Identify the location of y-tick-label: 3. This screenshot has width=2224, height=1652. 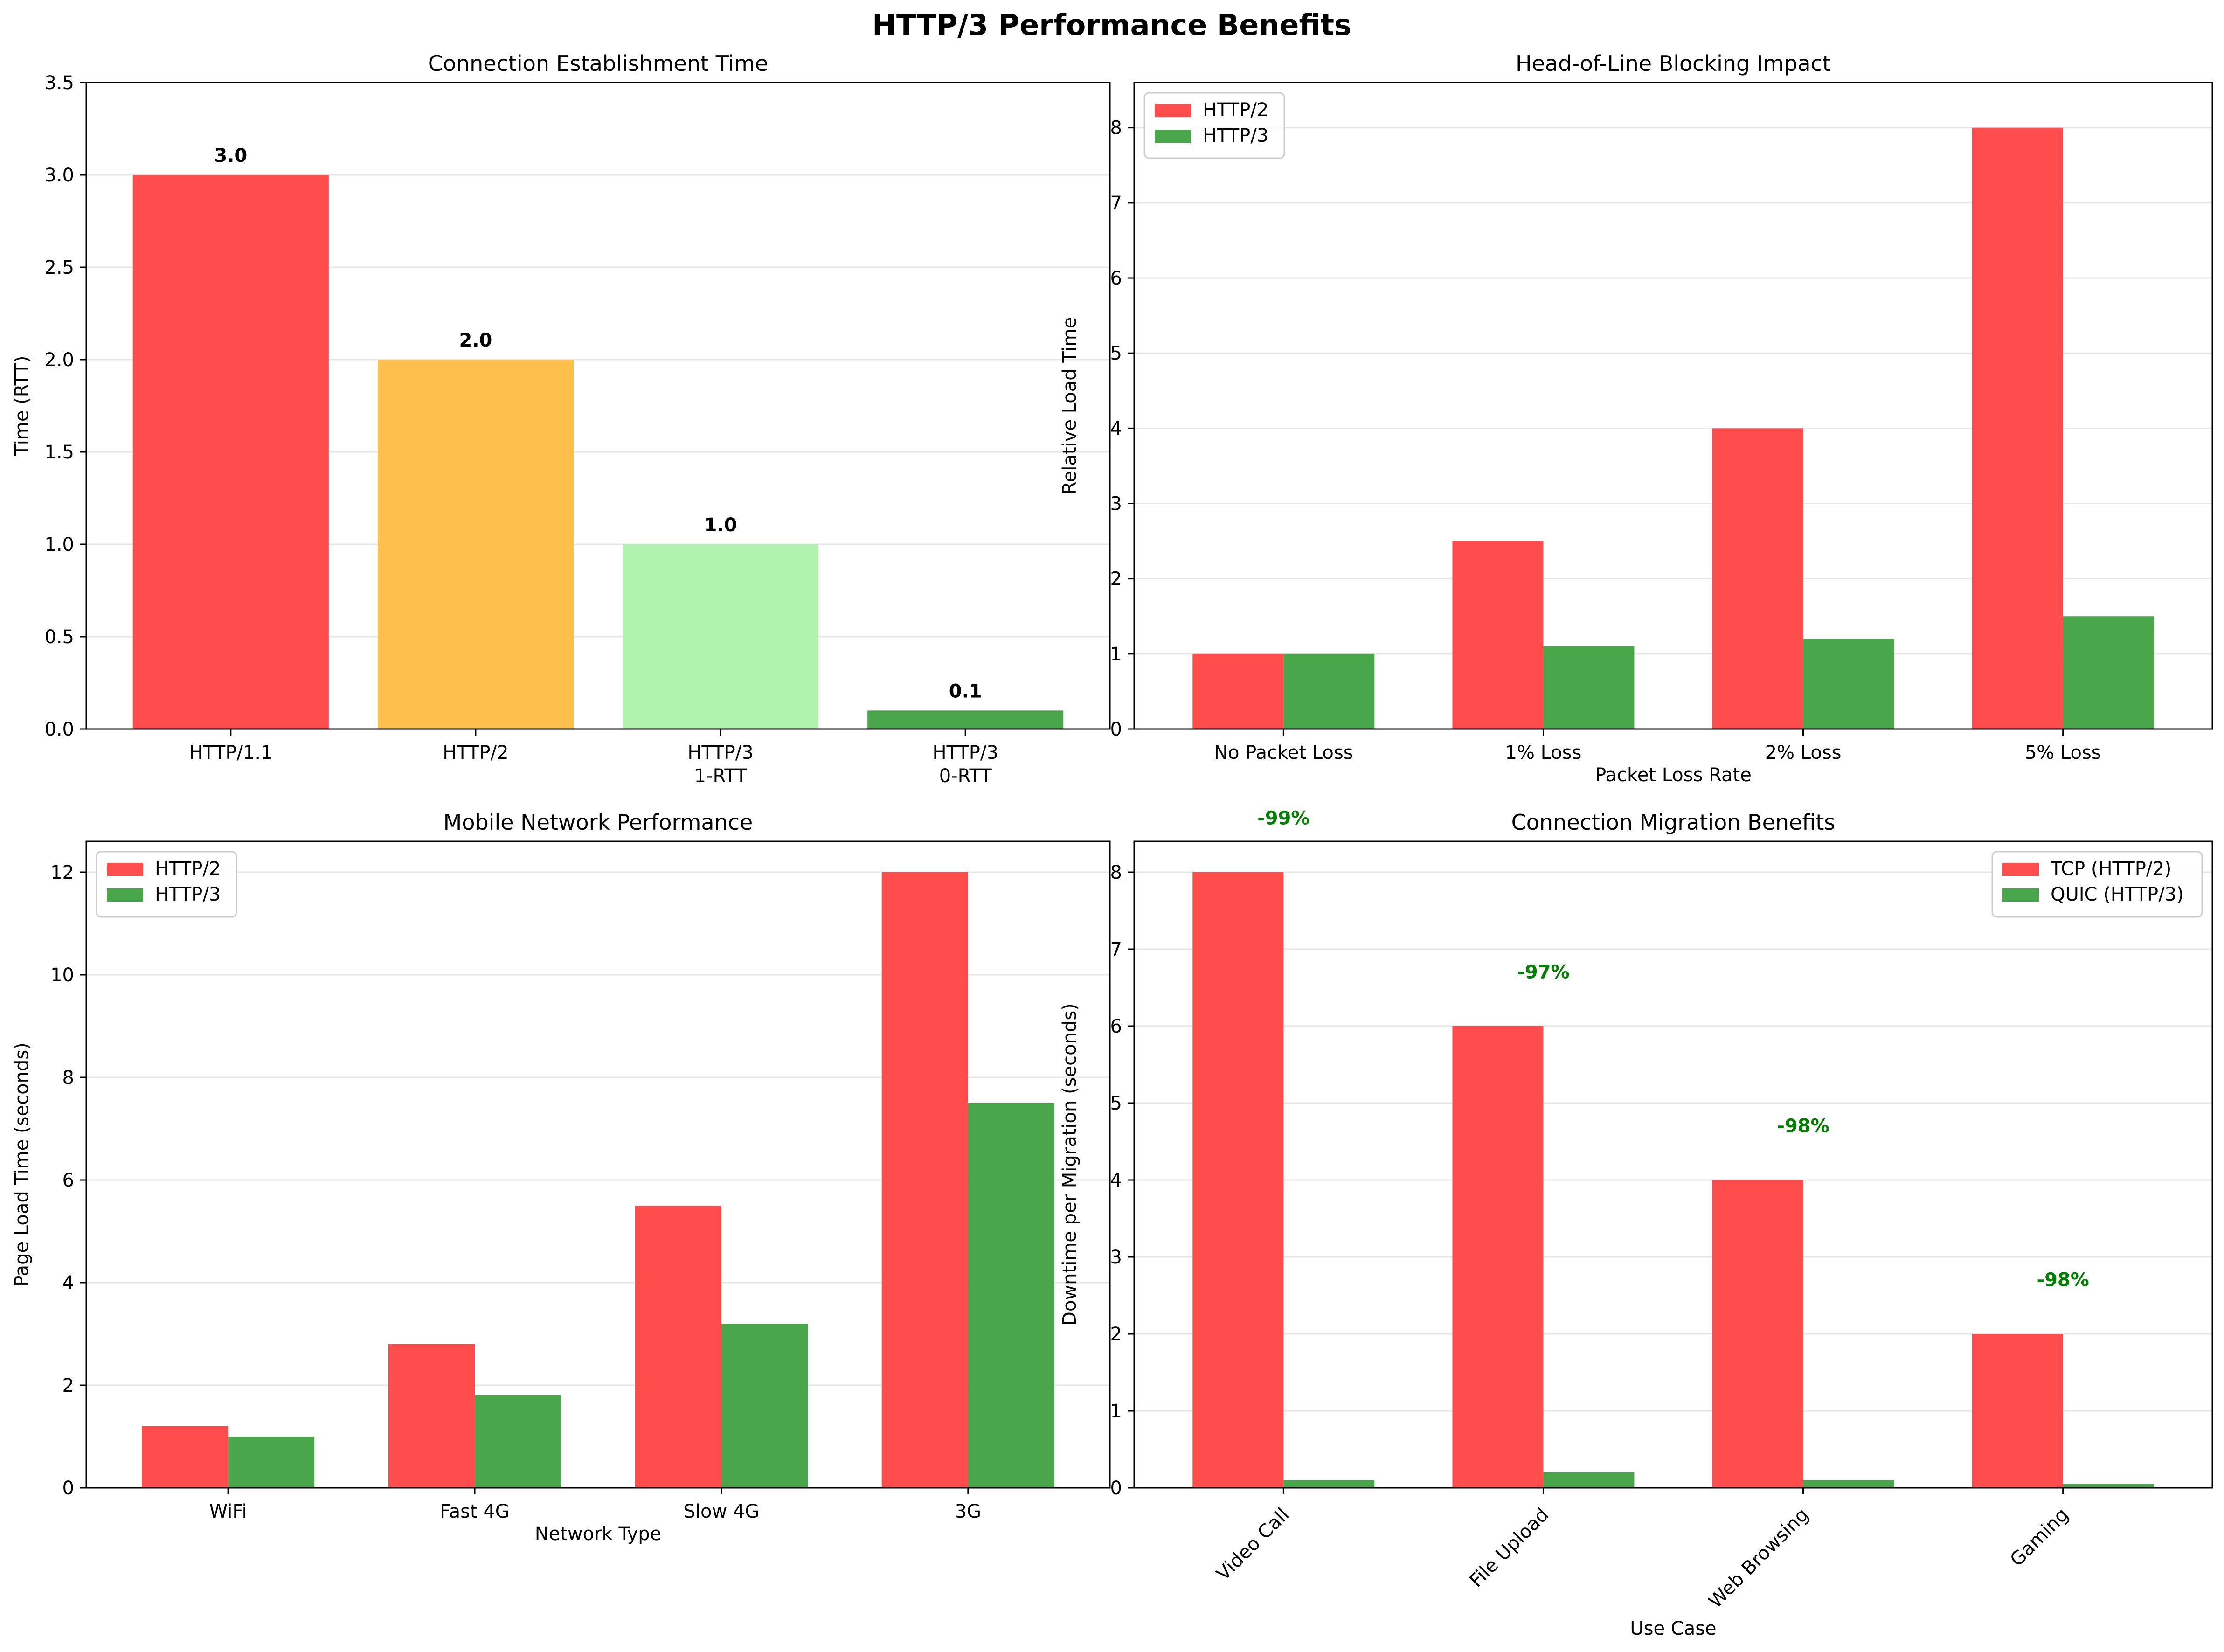
(1116, 1257).